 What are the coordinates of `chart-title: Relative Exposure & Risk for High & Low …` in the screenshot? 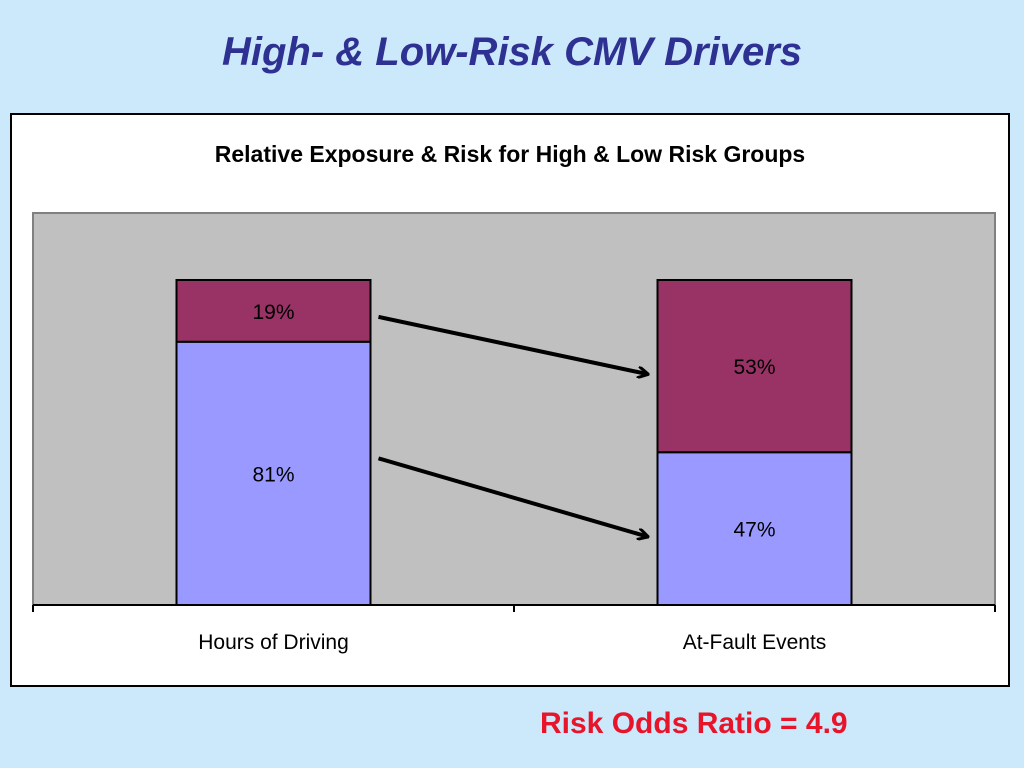 It's located at (510, 154).